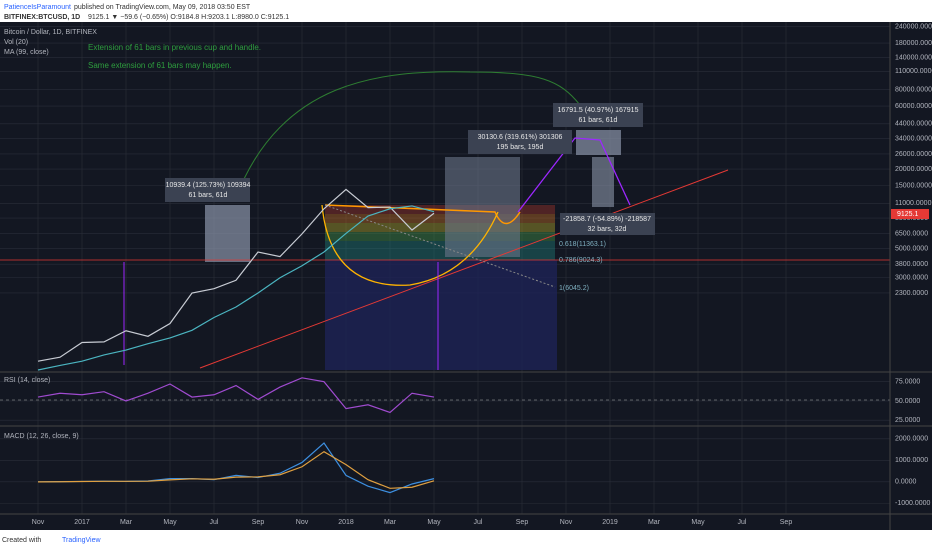 The image size is (932, 550). What do you see at coordinates (610, 522) in the screenshot?
I see `x-tick-label: 2019` at bounding box center [610, 522].